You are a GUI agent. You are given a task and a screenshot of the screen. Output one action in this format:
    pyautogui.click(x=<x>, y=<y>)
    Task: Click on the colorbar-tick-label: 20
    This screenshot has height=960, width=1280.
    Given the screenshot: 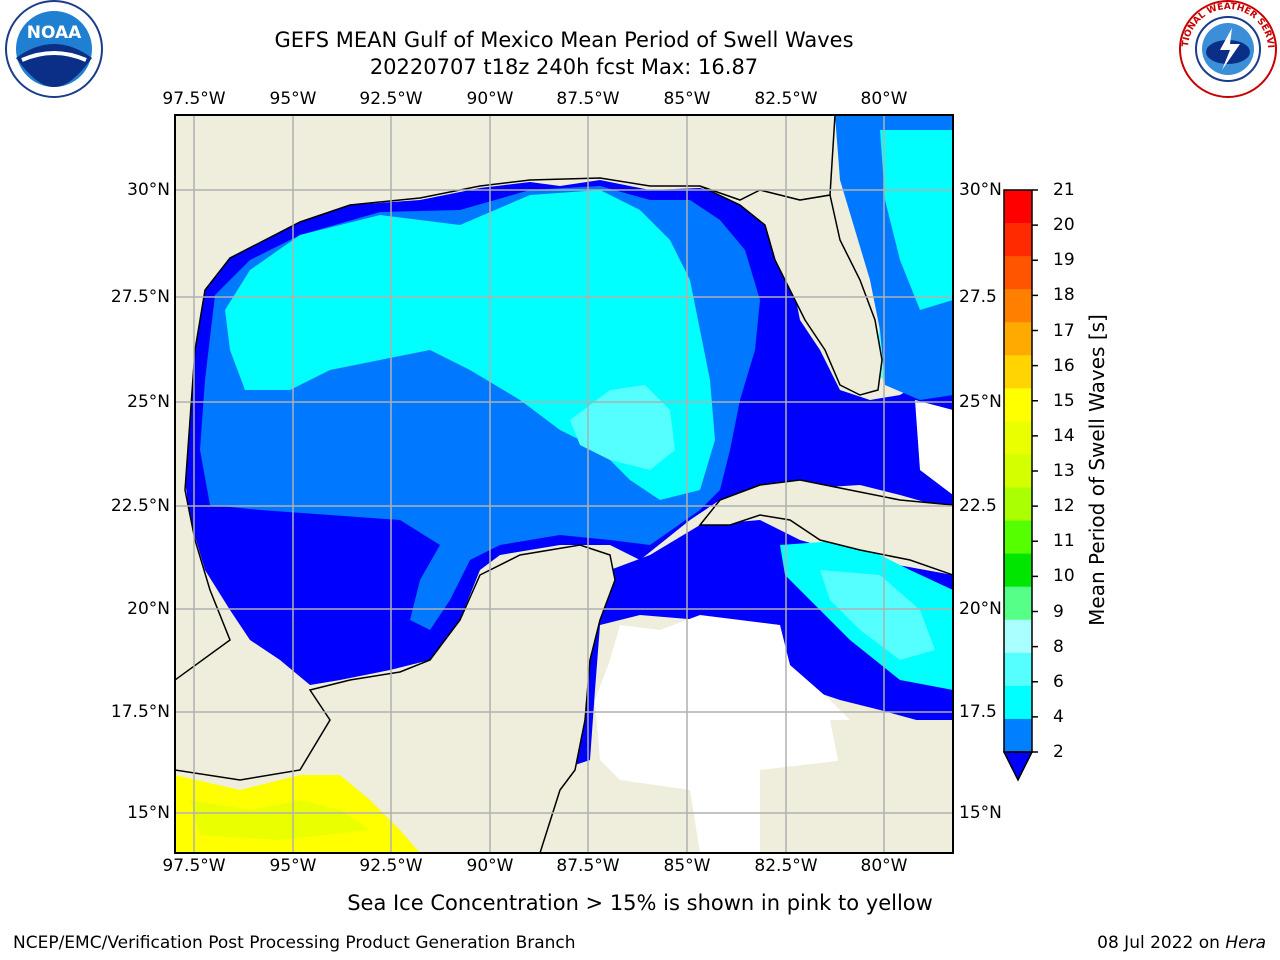 What is the action you would take?
    pyautogui.click(x=1064, y=225)
    